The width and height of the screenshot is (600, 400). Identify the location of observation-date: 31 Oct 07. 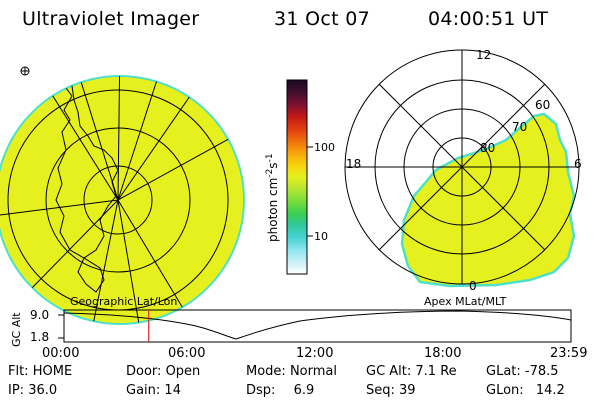
(322, 19).